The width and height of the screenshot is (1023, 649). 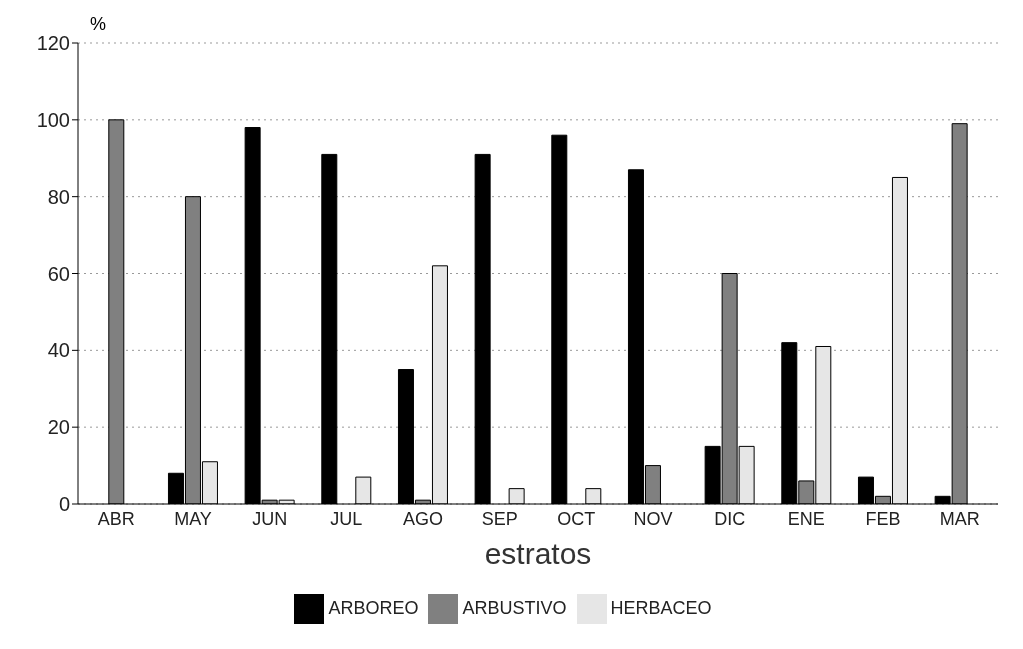 I want to click on x-tick-label: FEB, so click(x=883, y=518).